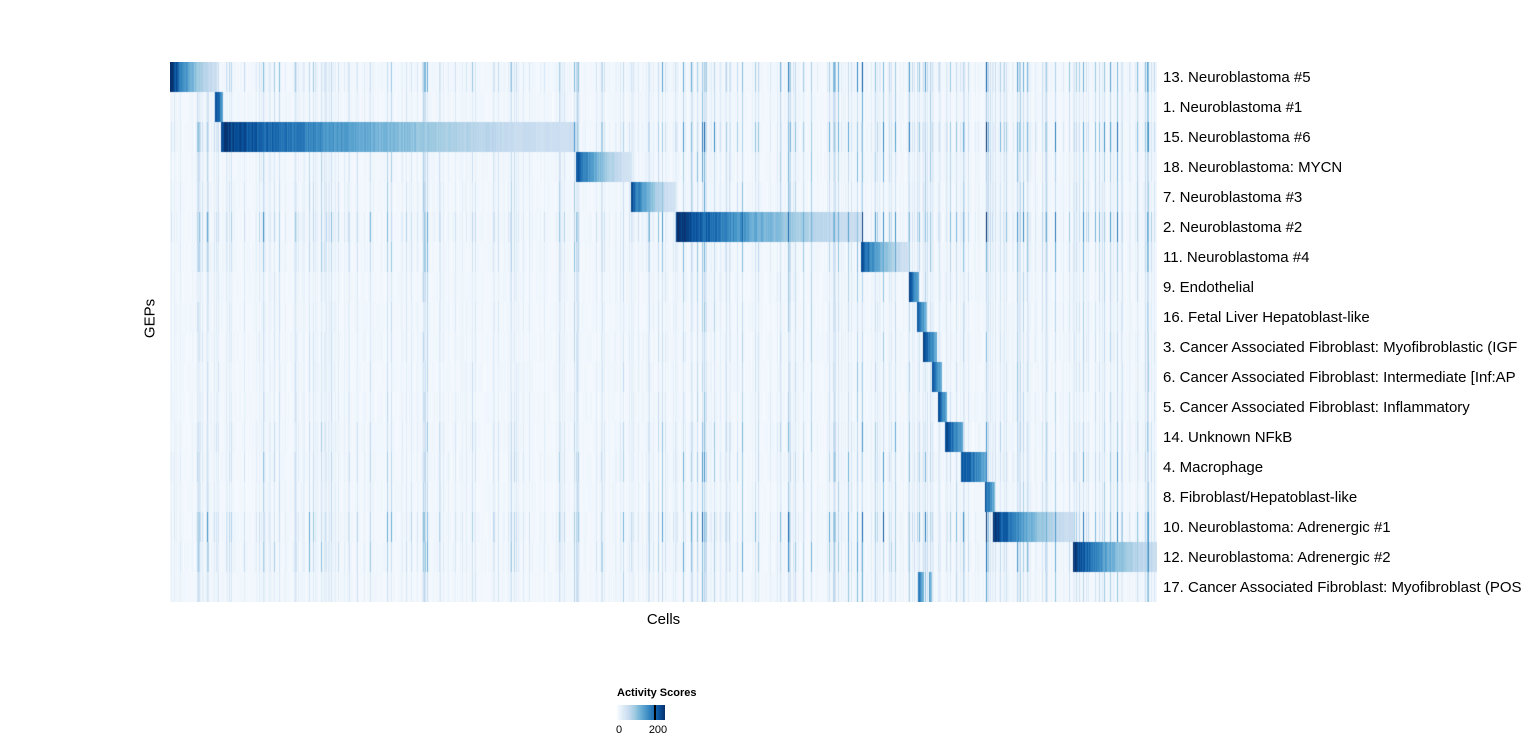 This screenshot has height=743, width=1540. What do you see at coordinates (1260, 497) in the screenshot?
I see `row-label: 8. Fibroblast/Hepatoblast-like` at bounding box center [1260, 497].